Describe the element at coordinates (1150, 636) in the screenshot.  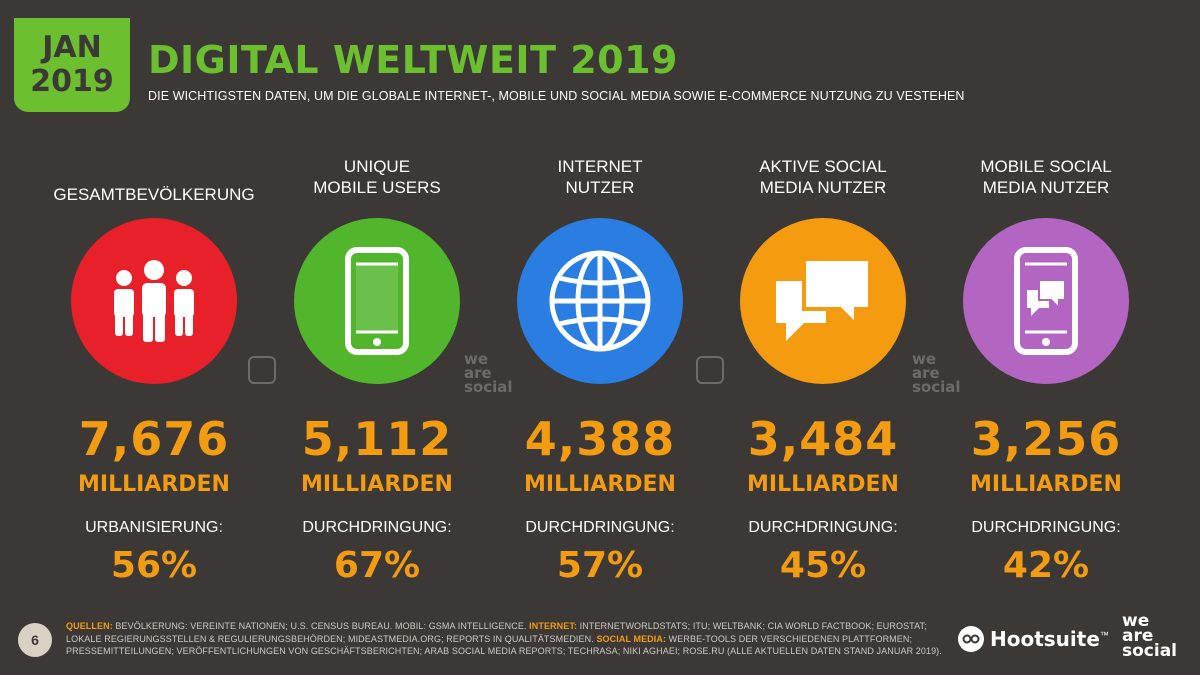
I see `we-are-social-logo: we are social` at that location.